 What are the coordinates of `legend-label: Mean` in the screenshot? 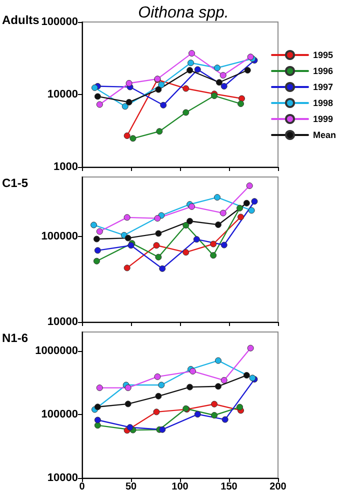 It's located at (324, 135).